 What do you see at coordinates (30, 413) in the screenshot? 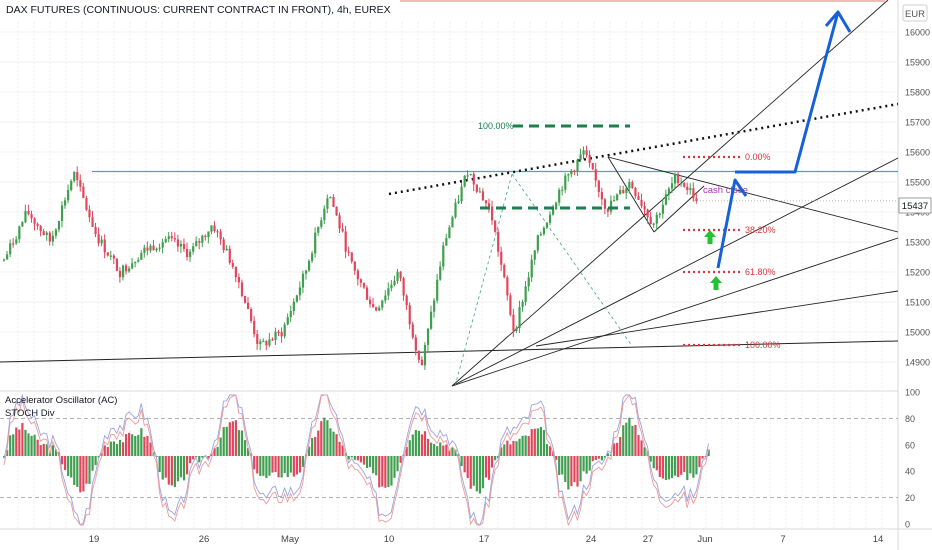
I see `osc-legend-stoch: STOCH Div` at bounding box center [30, 413].